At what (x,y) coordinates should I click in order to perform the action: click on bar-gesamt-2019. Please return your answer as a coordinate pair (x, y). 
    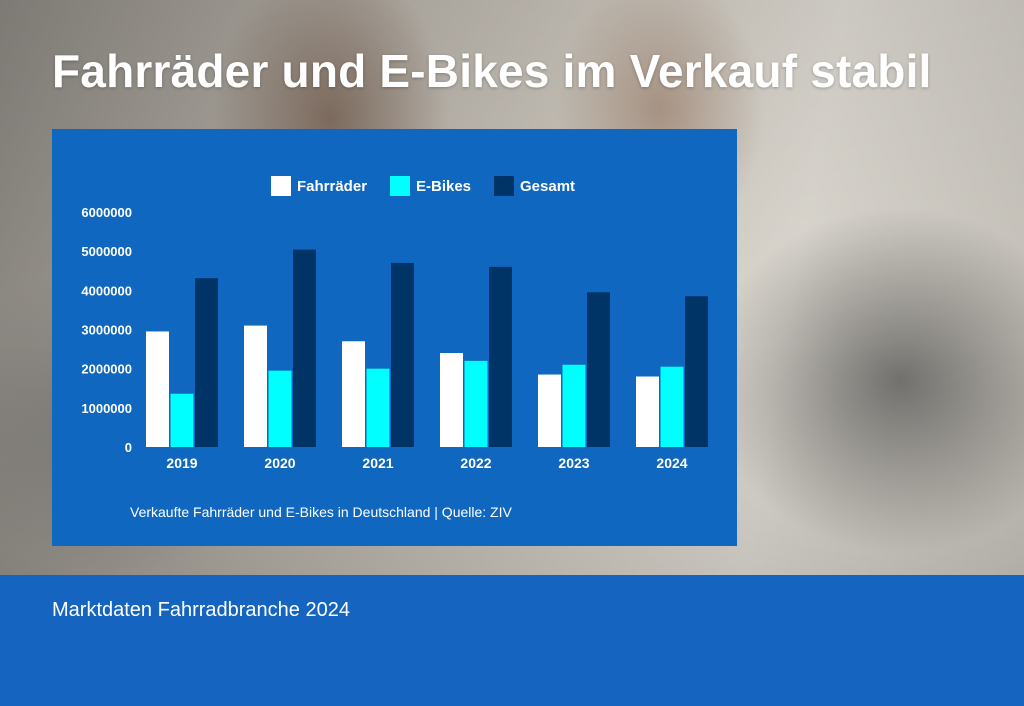
    Looking at the image, I should click on (206, 362).